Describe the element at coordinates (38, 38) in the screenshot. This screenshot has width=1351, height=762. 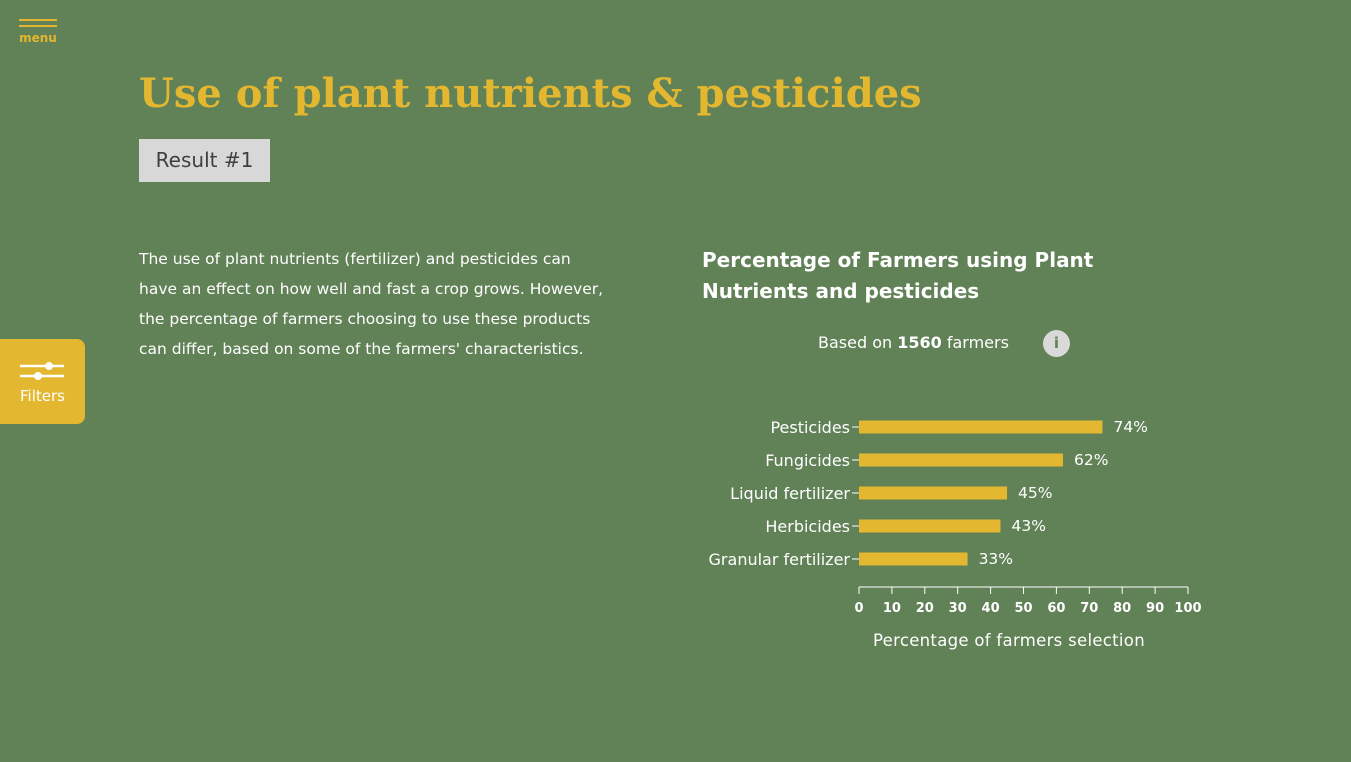
I see `menu-label: menu` at that location.